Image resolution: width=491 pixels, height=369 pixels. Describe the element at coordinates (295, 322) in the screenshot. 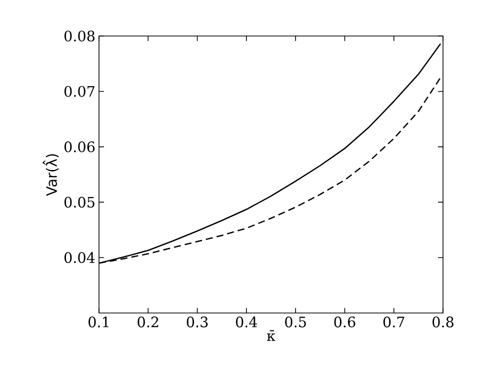

I see `x-tick-label: 0.5` at that location.